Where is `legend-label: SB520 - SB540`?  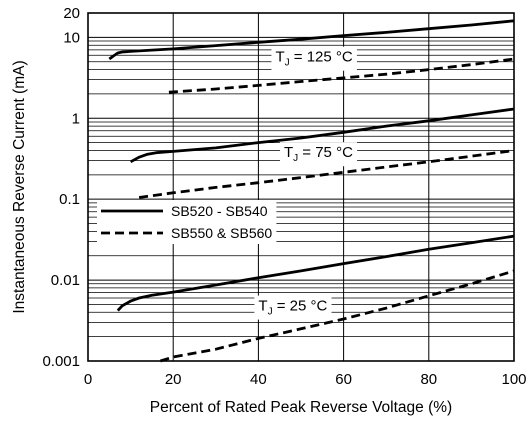 legend-label: SB520 - SB540 is located at coordinates (219, 211).